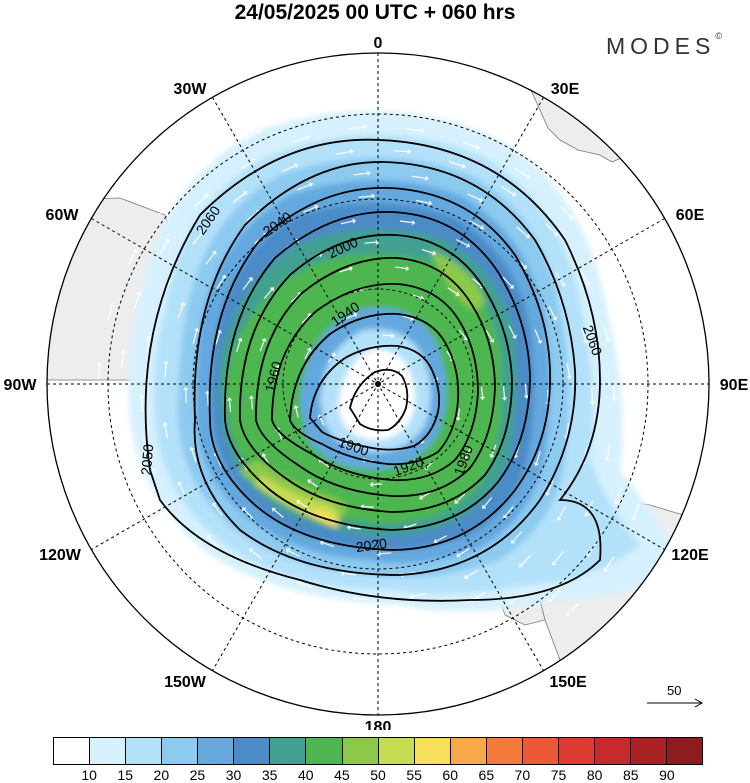 This screenshot has width=750, height=783. Describe the element at coordinates (378, 724) in the screenshot. I see `lon-label-180: 180` at that location.